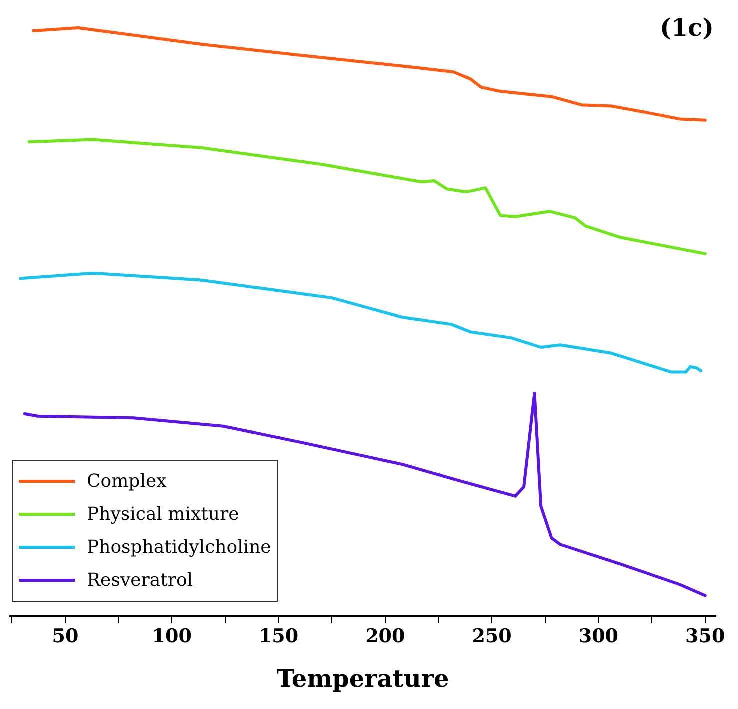  I want to click on legend-label: Resveratrol, so click(140, 581).